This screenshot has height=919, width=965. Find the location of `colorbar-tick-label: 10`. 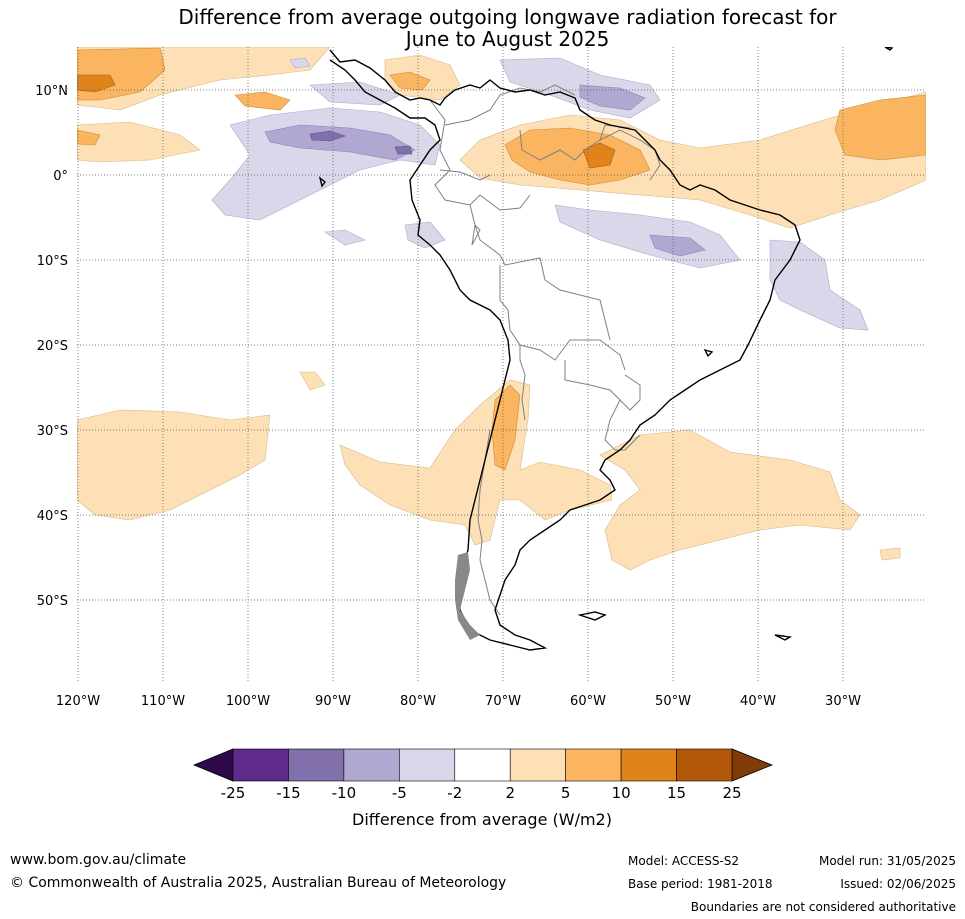

colorbar-tick-label: 10 is located at coordinates (621, 793).